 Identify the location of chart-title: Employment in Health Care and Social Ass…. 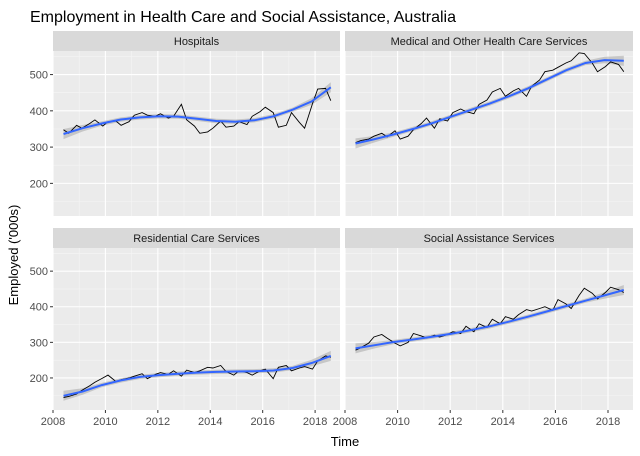
(243, 17).